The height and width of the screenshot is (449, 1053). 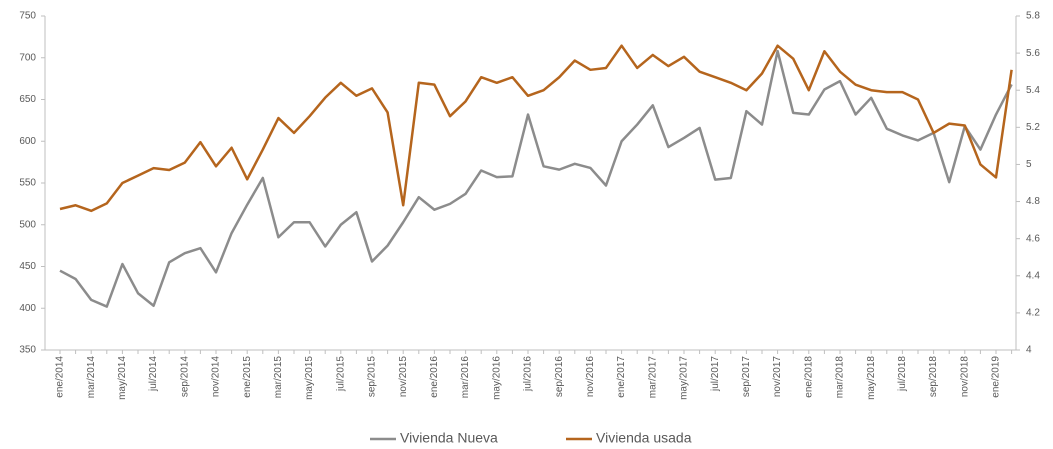 What do you see at coordinates (871, 378) in the screenshot?
I see `x-tick-label: may/2018` at bounding box center [871, 378].